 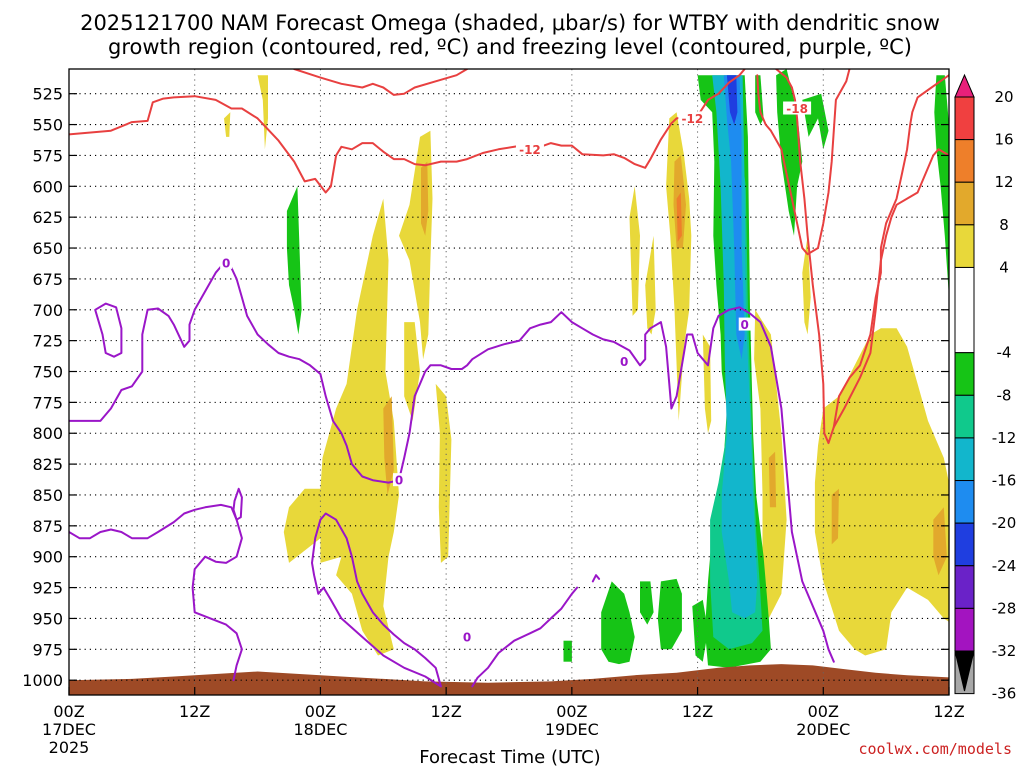 I want to click on contour-label-group-6: 0, so click(x=744, y=324).